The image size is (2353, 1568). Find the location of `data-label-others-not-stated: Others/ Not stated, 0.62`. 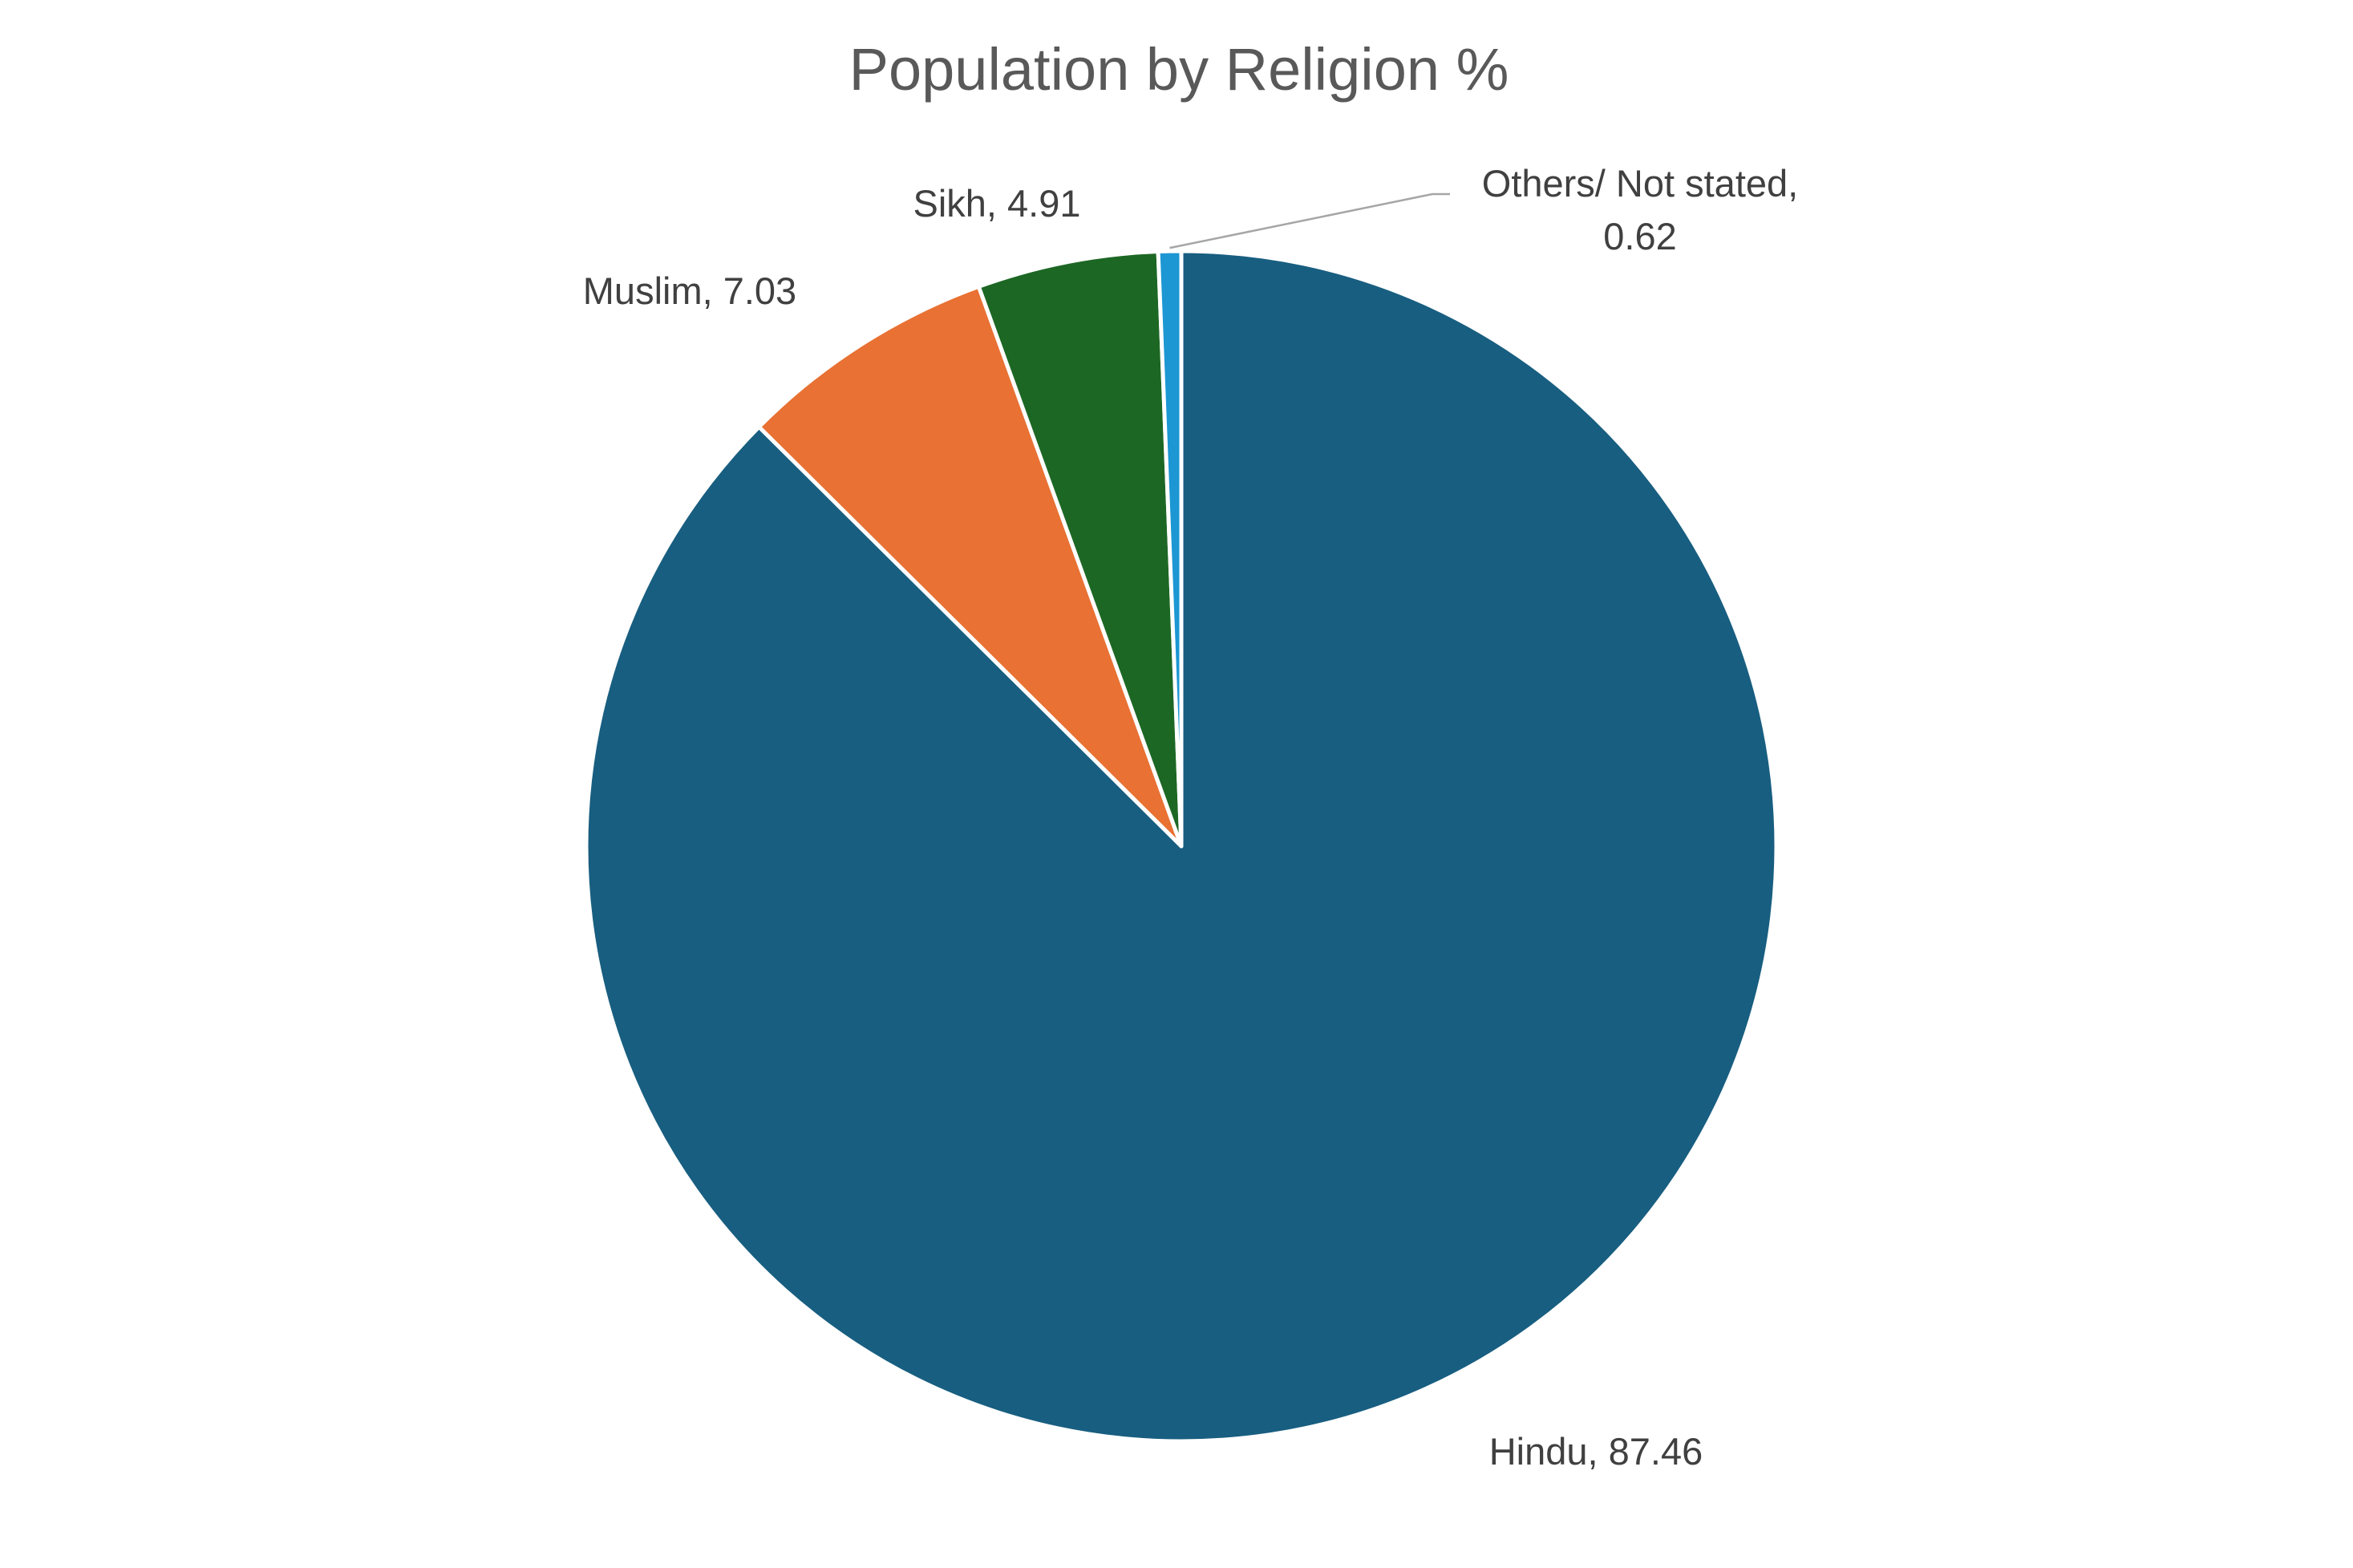

data-label-others-not-stated: Others/ Not stated, 0.62 is located at coordinates (1640, 209).